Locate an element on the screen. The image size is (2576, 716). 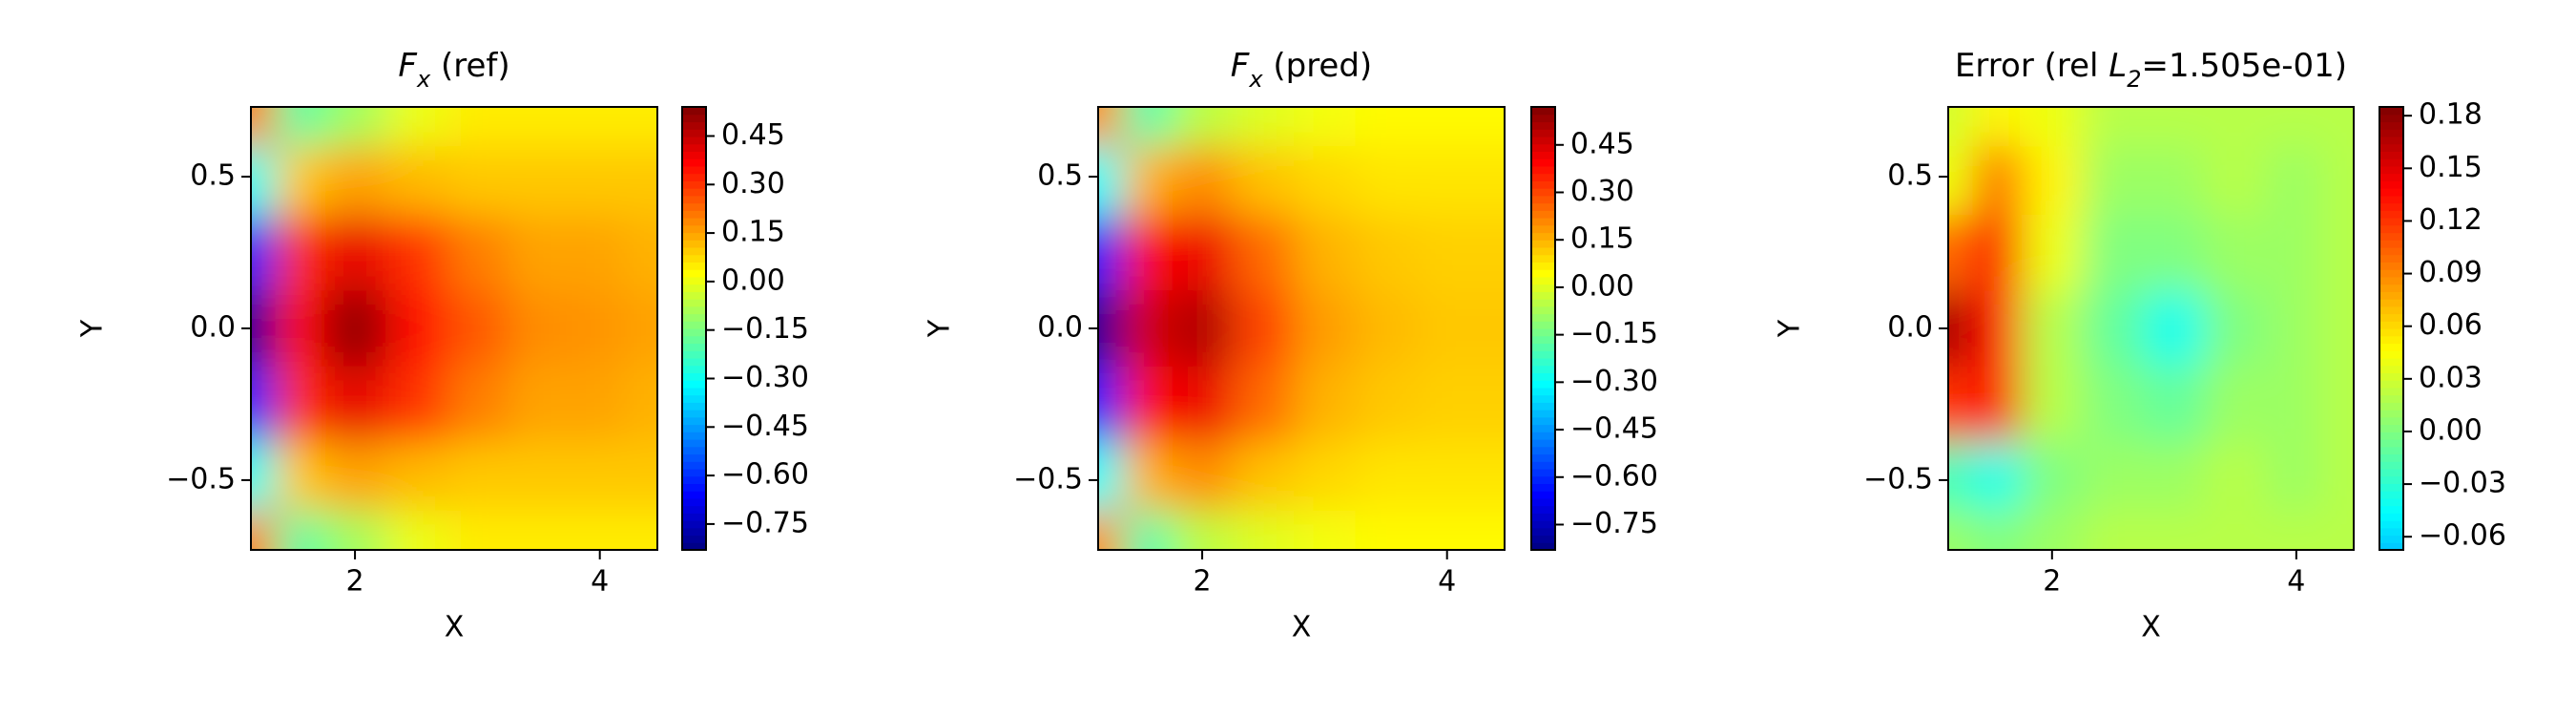
y-tick-label: 0.0 is located at coordinates (1060, 328).